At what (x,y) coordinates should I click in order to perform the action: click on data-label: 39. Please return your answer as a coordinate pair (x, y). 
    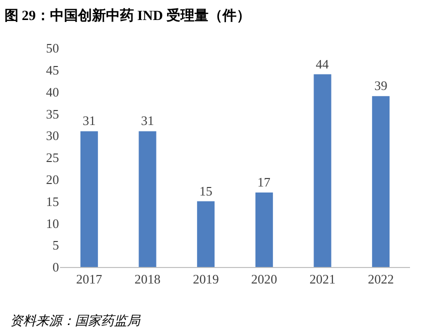
    Looking at the image, I should click on (381, 86).